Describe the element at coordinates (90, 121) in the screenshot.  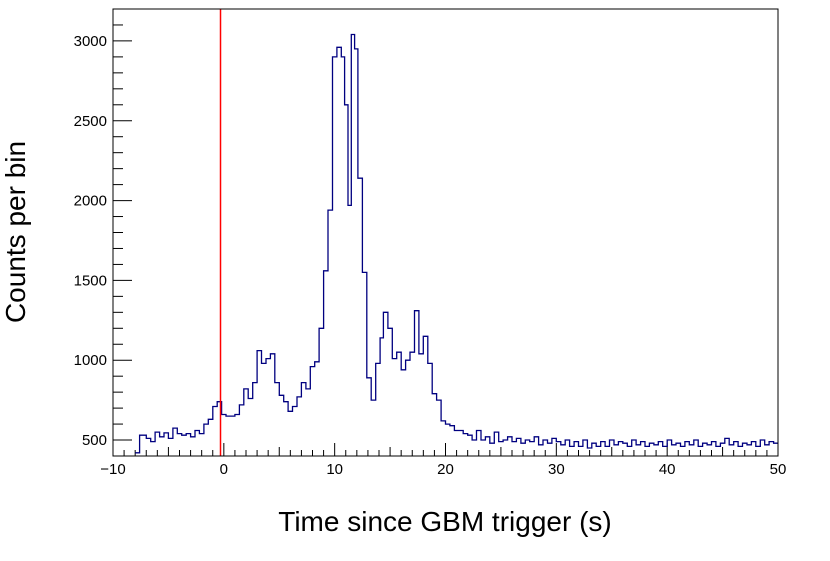
I see `y-tick-label: 2500` at that location.